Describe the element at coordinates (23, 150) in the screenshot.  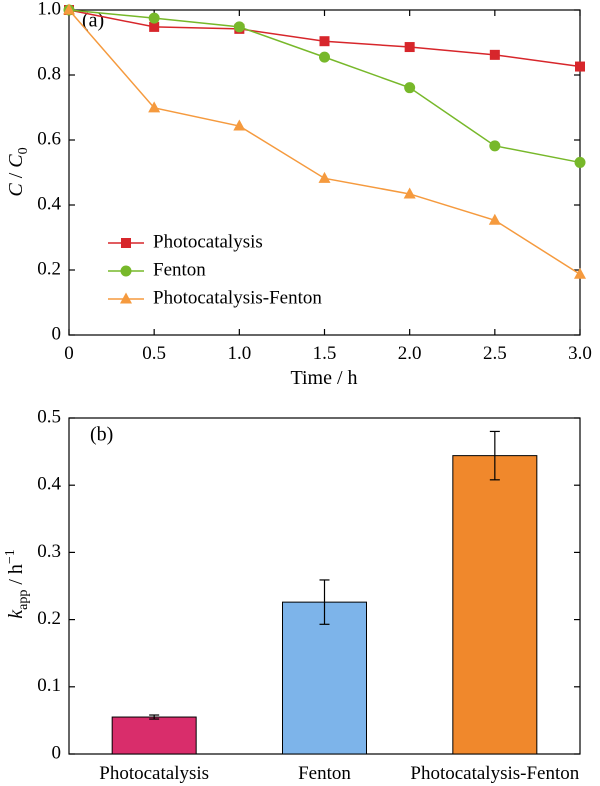
I see `panel-a-y-title-sub: 0` at that location.